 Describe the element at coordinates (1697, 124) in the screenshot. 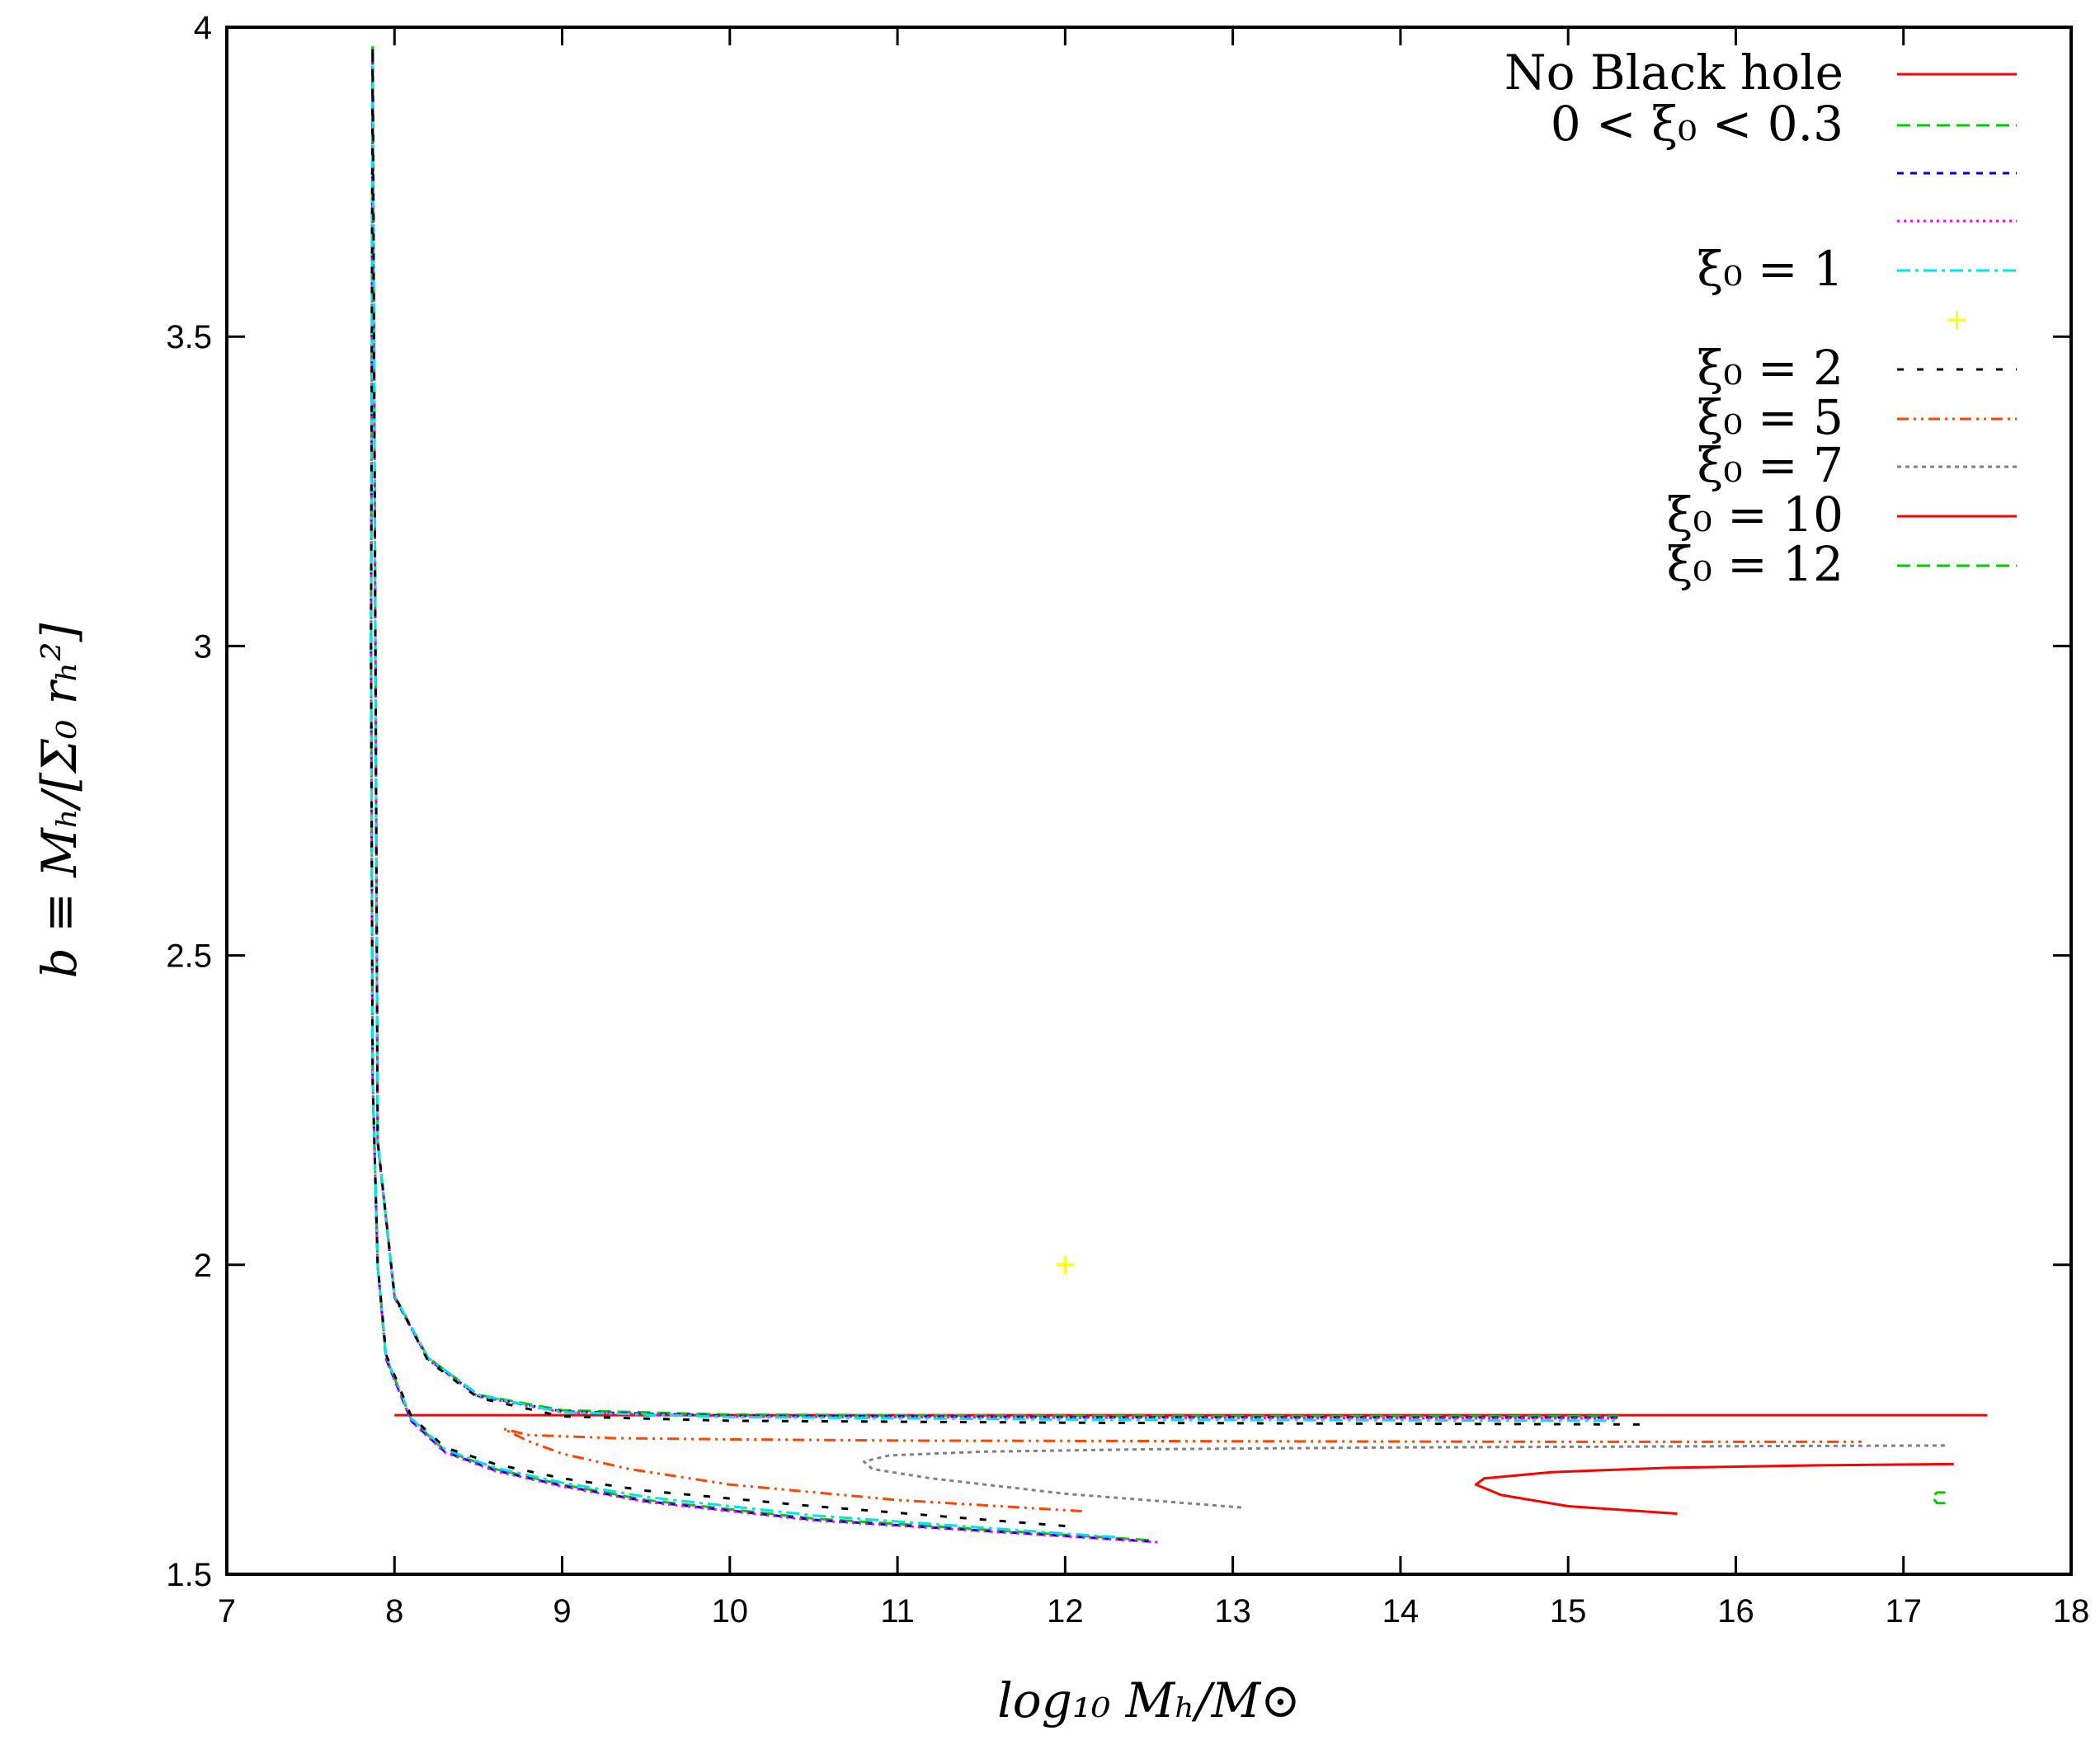

I see `legend-label-1: 0 < ξ₀ < 0.3` at that location.